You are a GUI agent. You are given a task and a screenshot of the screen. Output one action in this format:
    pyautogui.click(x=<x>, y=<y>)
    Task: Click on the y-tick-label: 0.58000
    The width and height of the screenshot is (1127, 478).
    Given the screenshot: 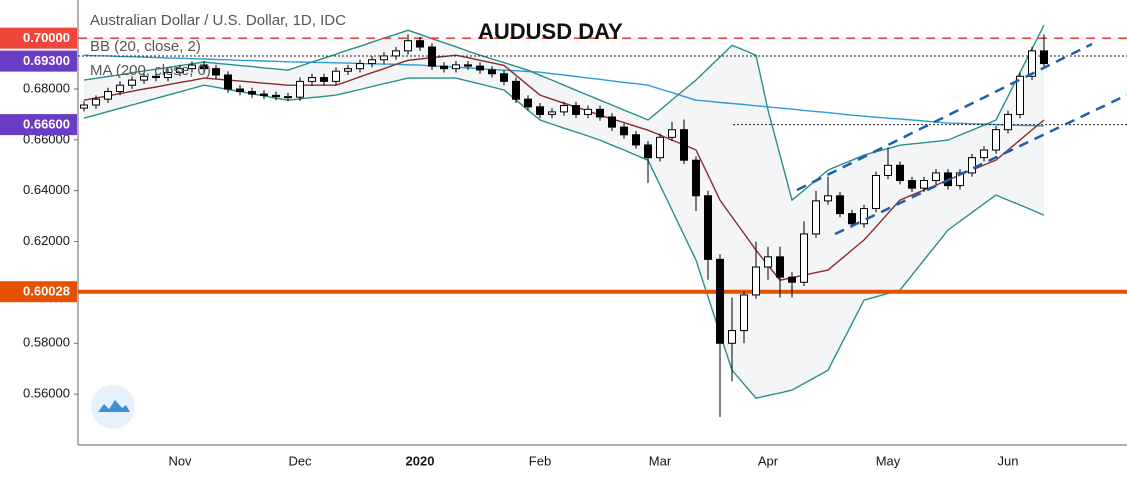 What is the action you would take?
    pyautogui.click(x=46, y=342)
    